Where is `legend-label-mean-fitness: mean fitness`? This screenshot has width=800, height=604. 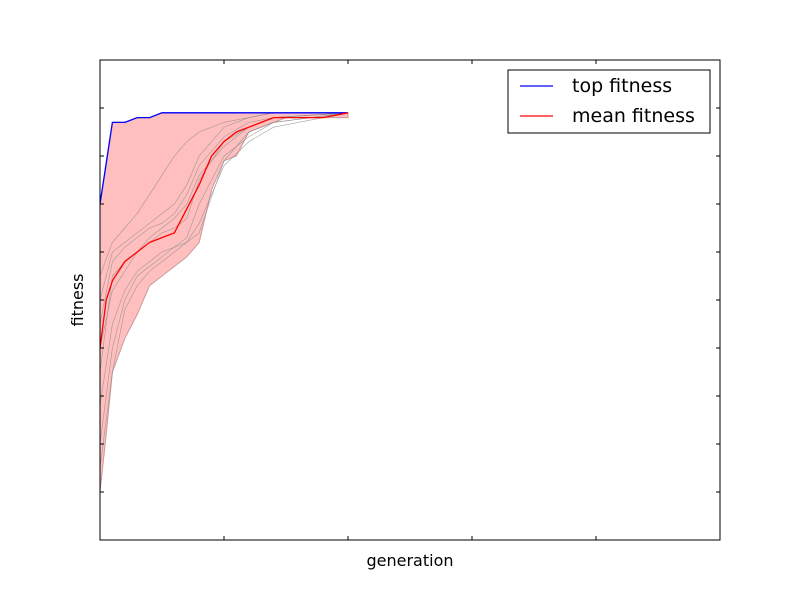 legend-label-mean-fitness: mean fitness is located at coordinates (633, 116).